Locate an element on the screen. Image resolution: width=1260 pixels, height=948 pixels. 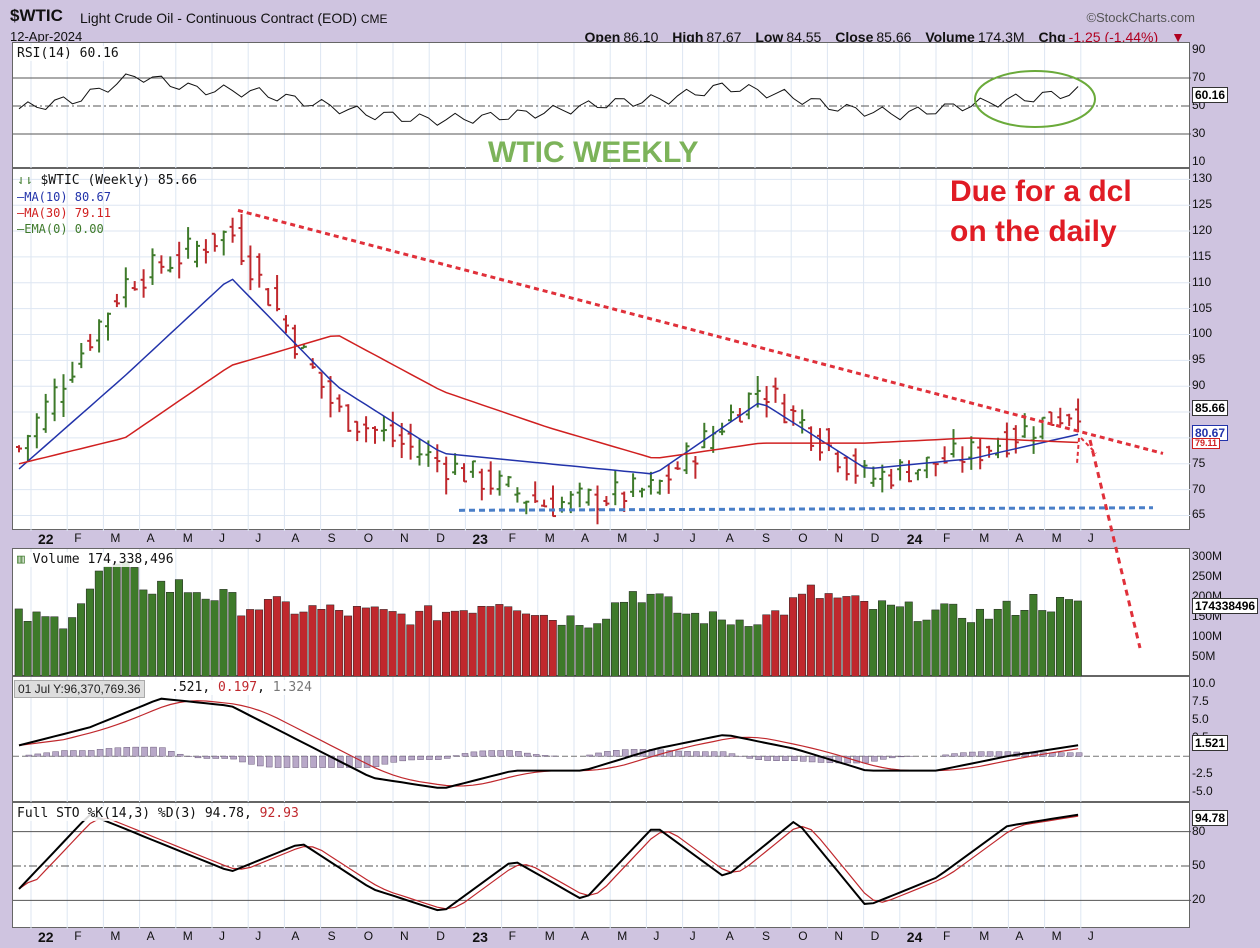
volume-axis-tick: 100M is located at coordinates (1207, 636).